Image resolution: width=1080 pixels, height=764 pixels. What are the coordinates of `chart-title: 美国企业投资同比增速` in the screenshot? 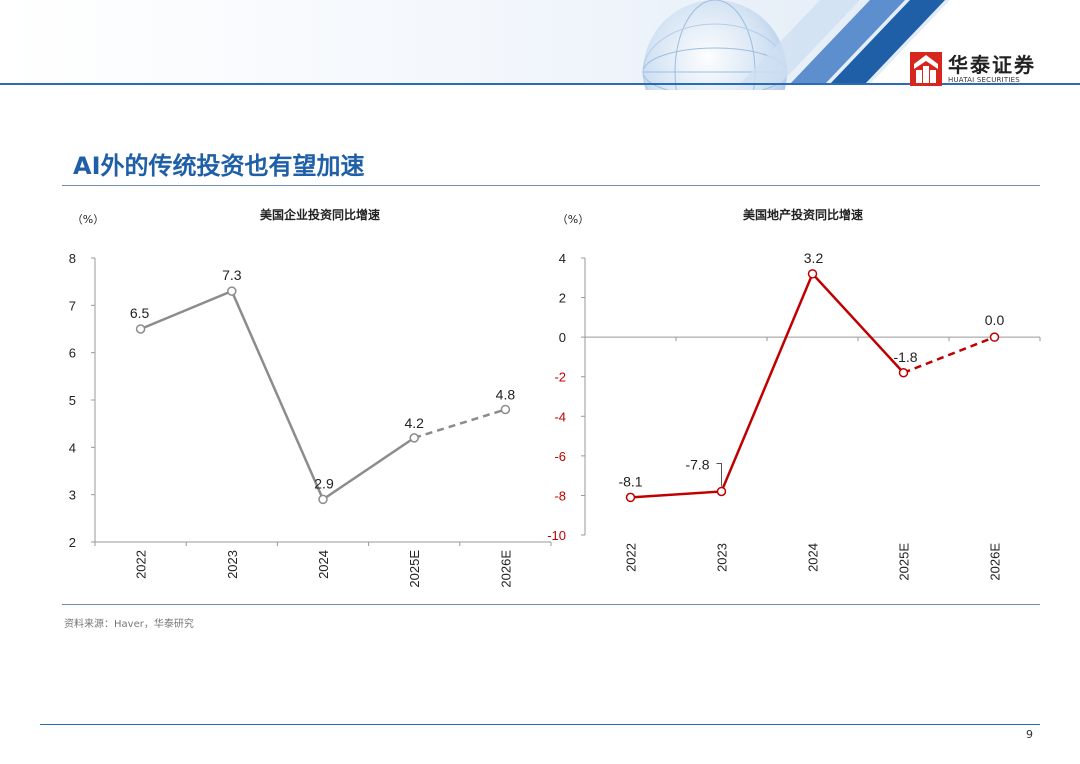 It's located at (320, 214).